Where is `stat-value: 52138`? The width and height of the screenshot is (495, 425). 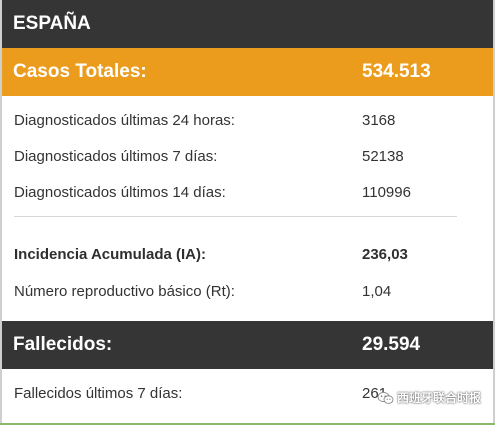
stat-value: 52138 is located at coordinates (383, 156).